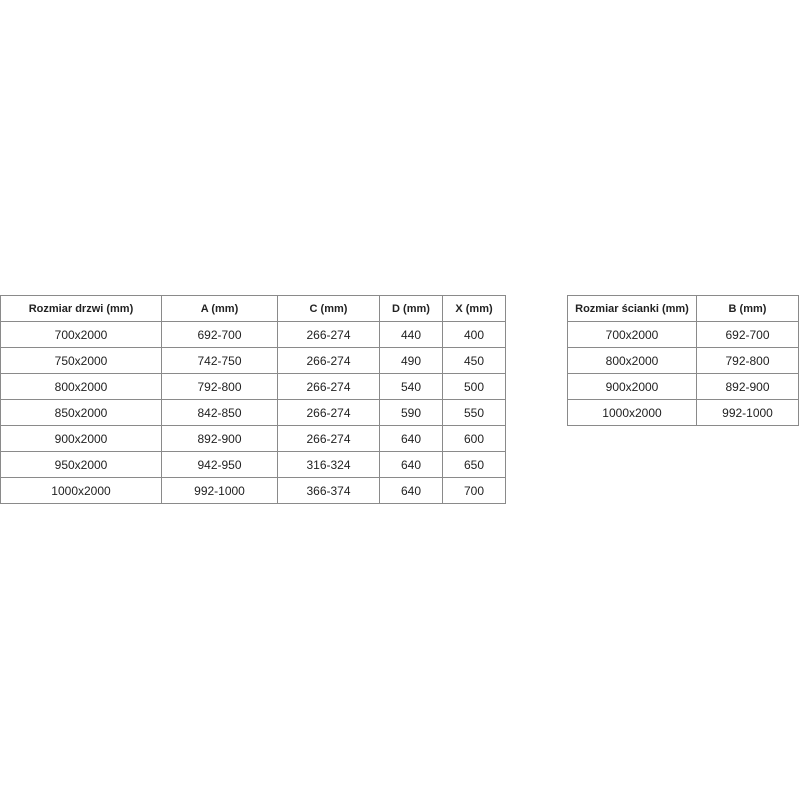  Describe the element at coordinates (747, 308) in the screenshot. I see `column-header: B (mm)` at that location.